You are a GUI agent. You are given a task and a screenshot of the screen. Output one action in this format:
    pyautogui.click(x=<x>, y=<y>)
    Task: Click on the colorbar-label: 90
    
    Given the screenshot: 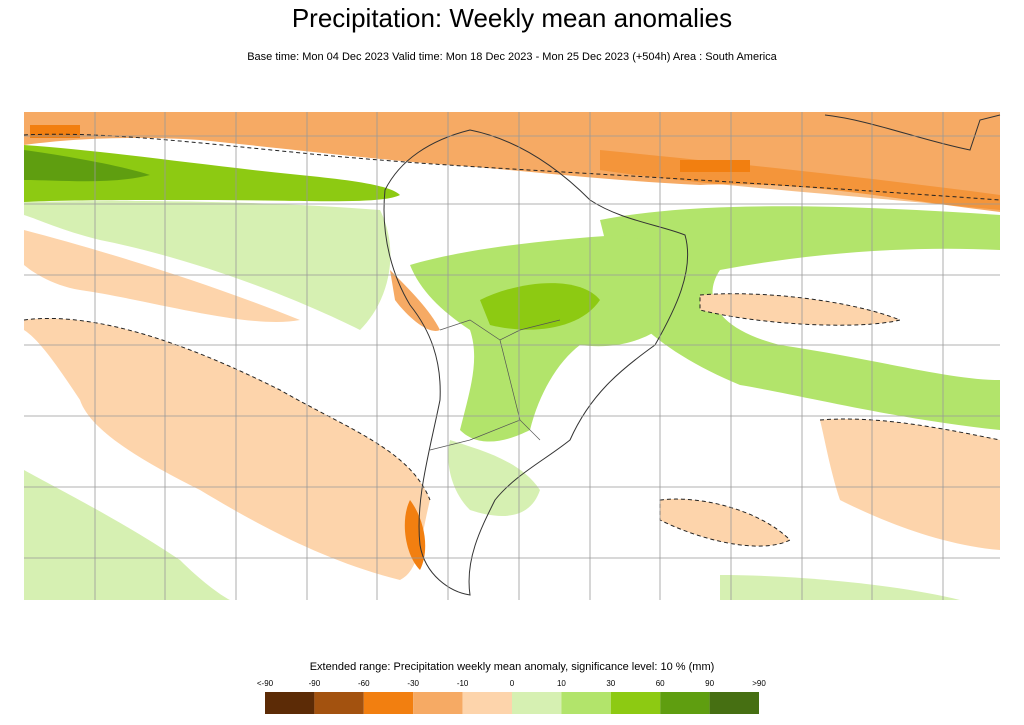 What is the action you would take?
    pyautogui.click(x=709, y=683)
    